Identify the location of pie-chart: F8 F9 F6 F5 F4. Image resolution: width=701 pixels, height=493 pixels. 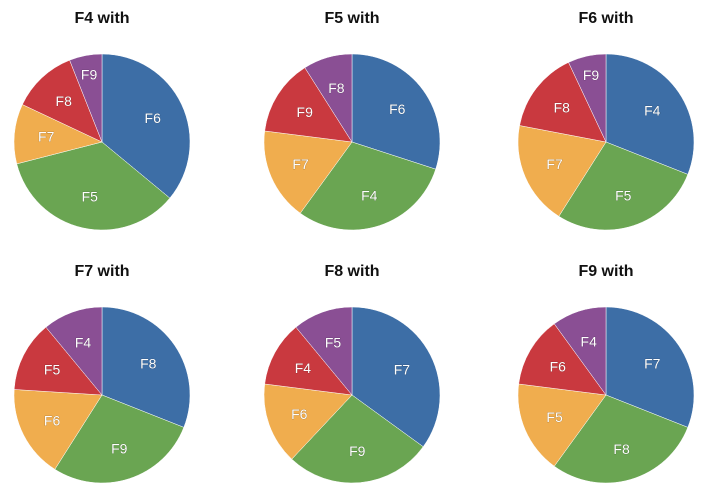
(102, 395).